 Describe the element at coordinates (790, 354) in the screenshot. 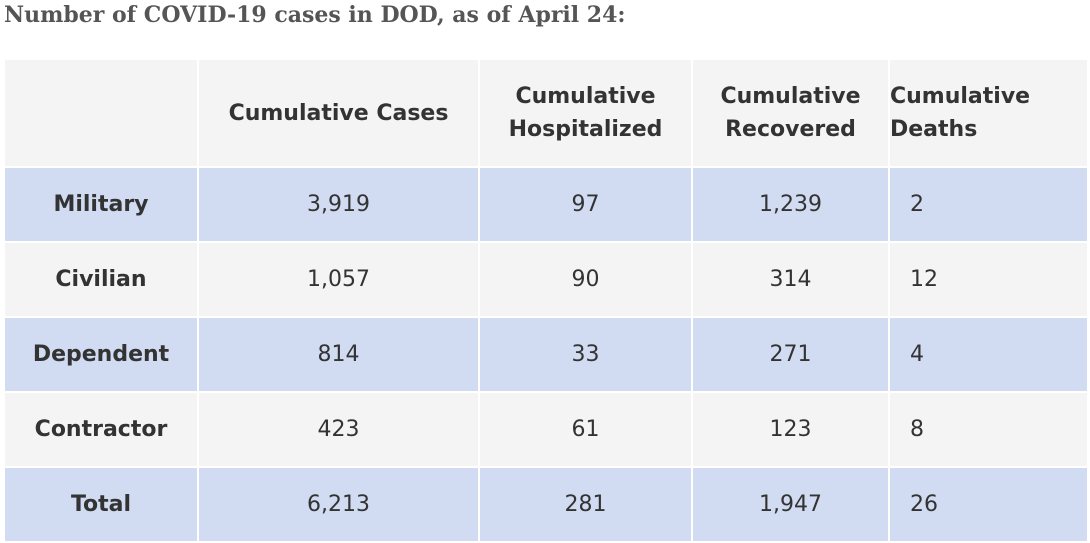

I see `recovered-cell: 271` at that location.